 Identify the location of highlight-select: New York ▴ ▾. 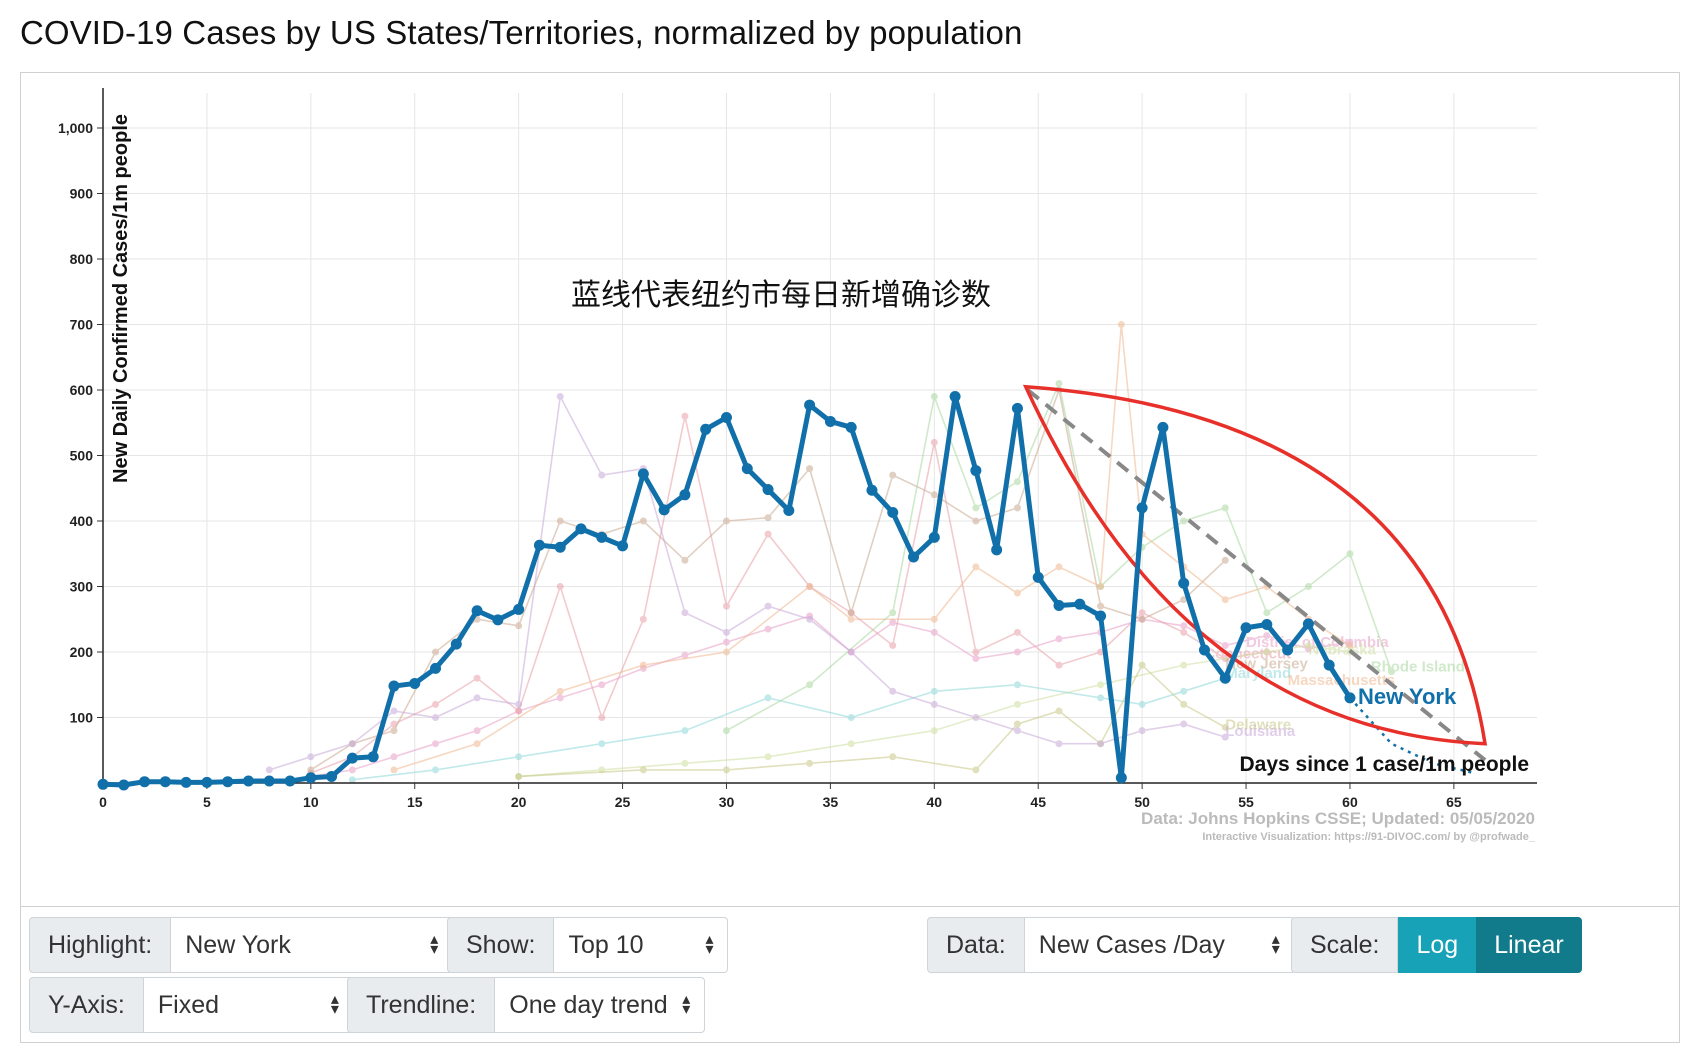
(312, 945).